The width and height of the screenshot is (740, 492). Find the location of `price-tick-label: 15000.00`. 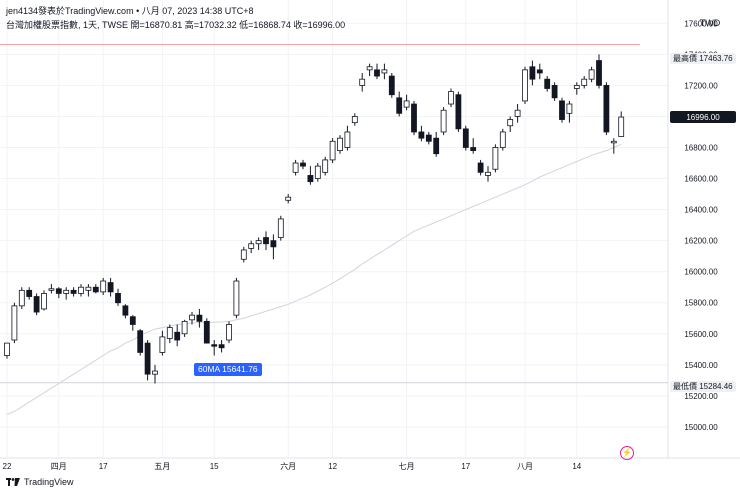

price-tick-label: 15000.00 is located at coordinates (701, 427).